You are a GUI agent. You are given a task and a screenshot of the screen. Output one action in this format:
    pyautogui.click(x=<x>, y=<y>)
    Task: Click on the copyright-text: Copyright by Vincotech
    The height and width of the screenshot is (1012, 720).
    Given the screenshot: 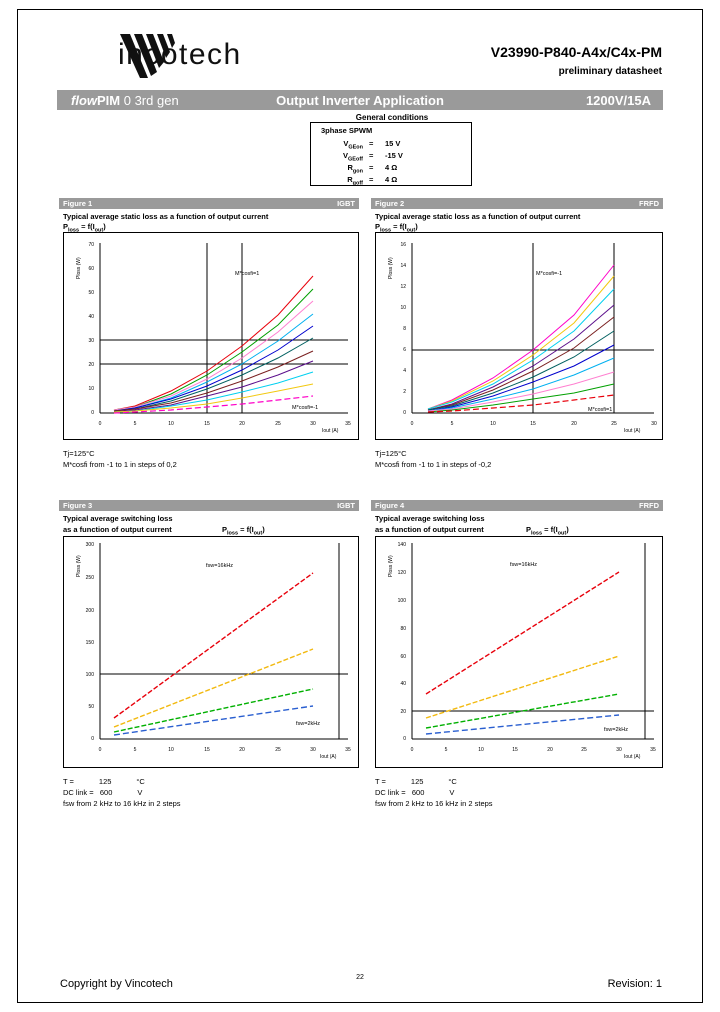 What is the action you would take?
    pyautogui.click(x=116, y=984)
    